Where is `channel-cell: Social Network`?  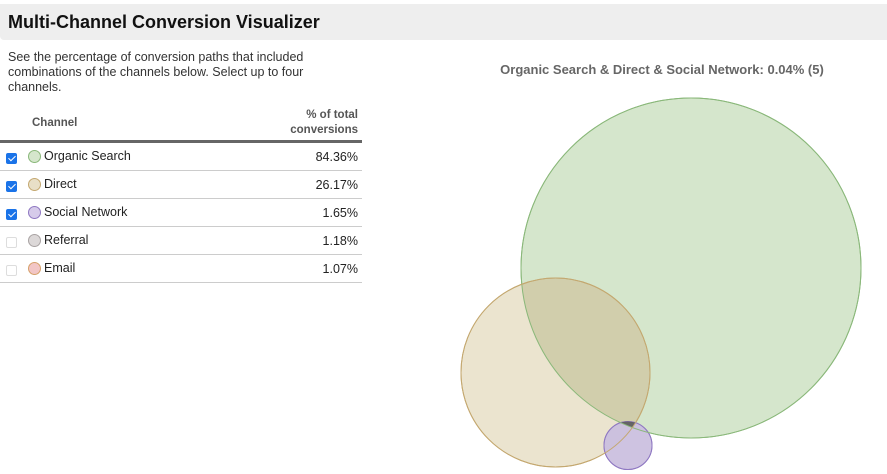
channel-cell: Social Network is located at coordinates (126, 212).